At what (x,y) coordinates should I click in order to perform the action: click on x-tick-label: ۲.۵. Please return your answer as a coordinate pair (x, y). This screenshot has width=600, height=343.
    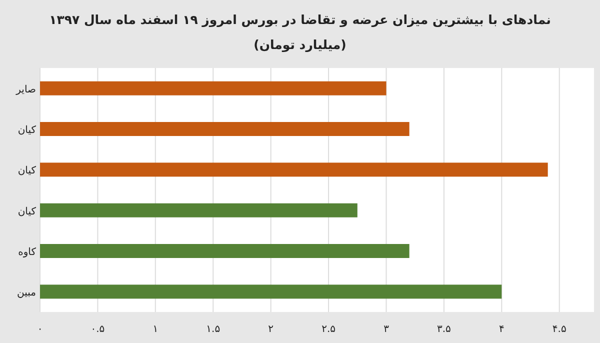
    Looking at the image, I should click on (329, 329).